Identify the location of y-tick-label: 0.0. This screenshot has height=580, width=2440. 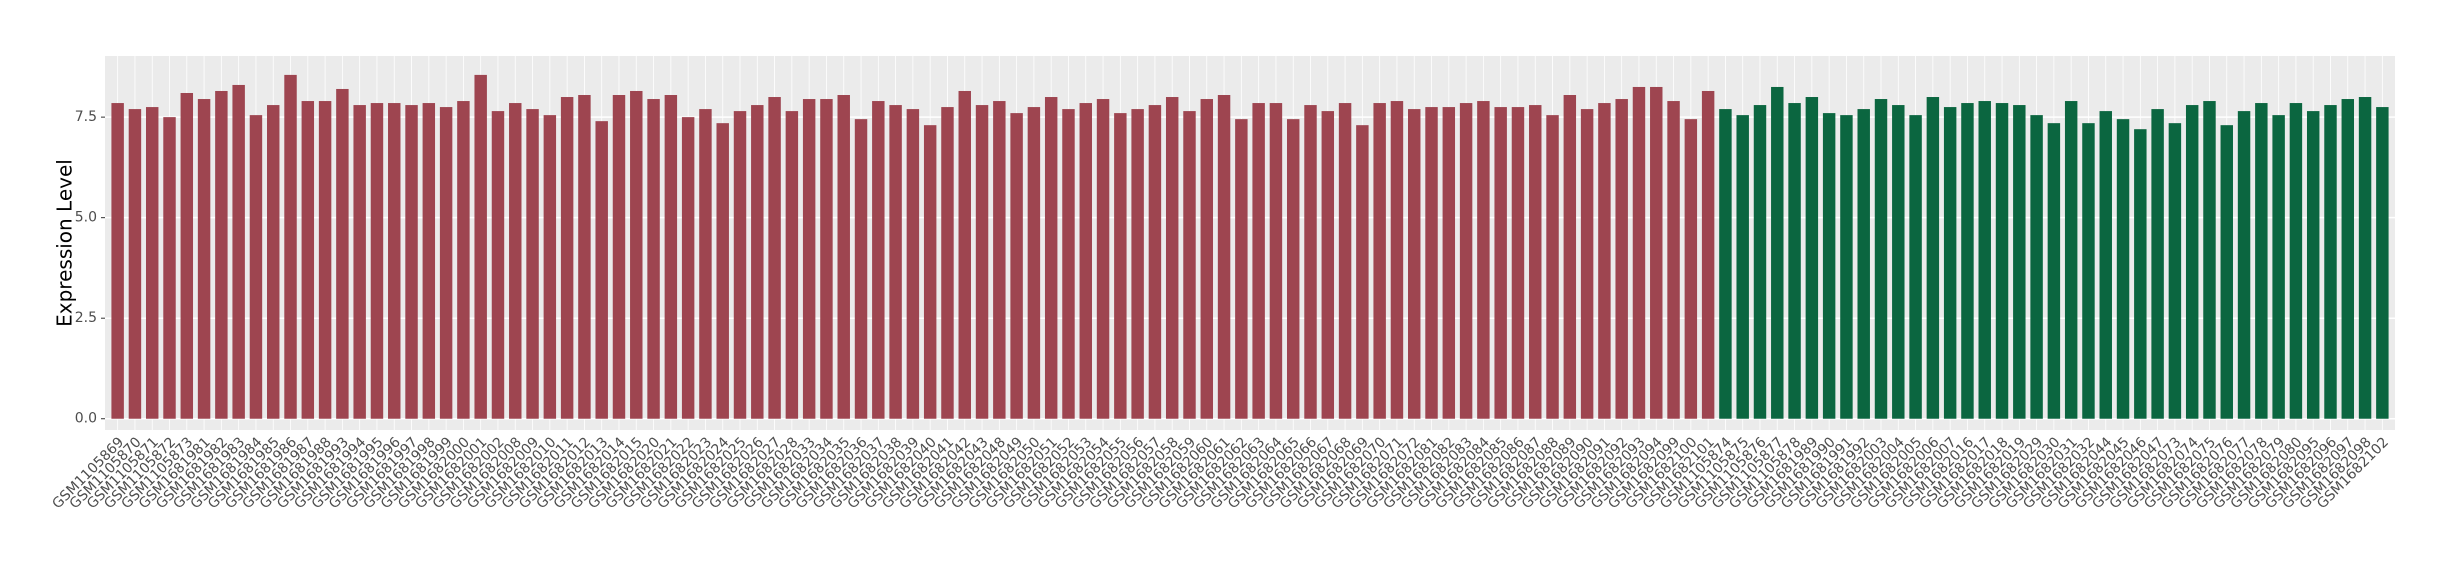
(86, 419).